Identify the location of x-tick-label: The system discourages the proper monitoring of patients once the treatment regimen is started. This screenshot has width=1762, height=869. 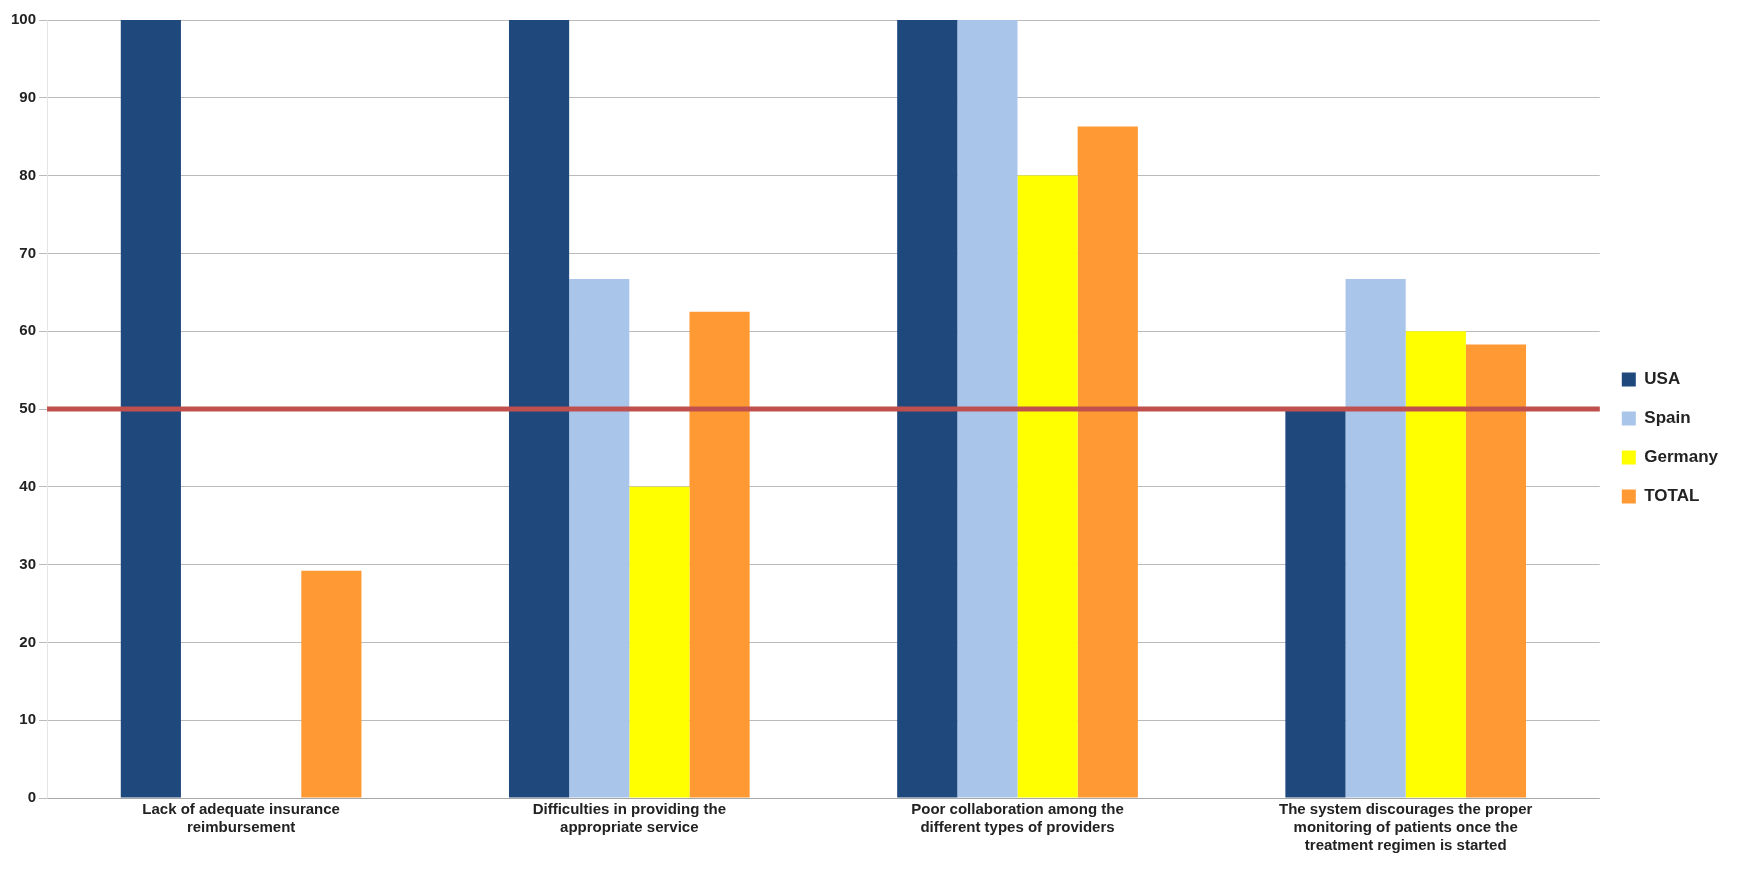
(1405, 827).